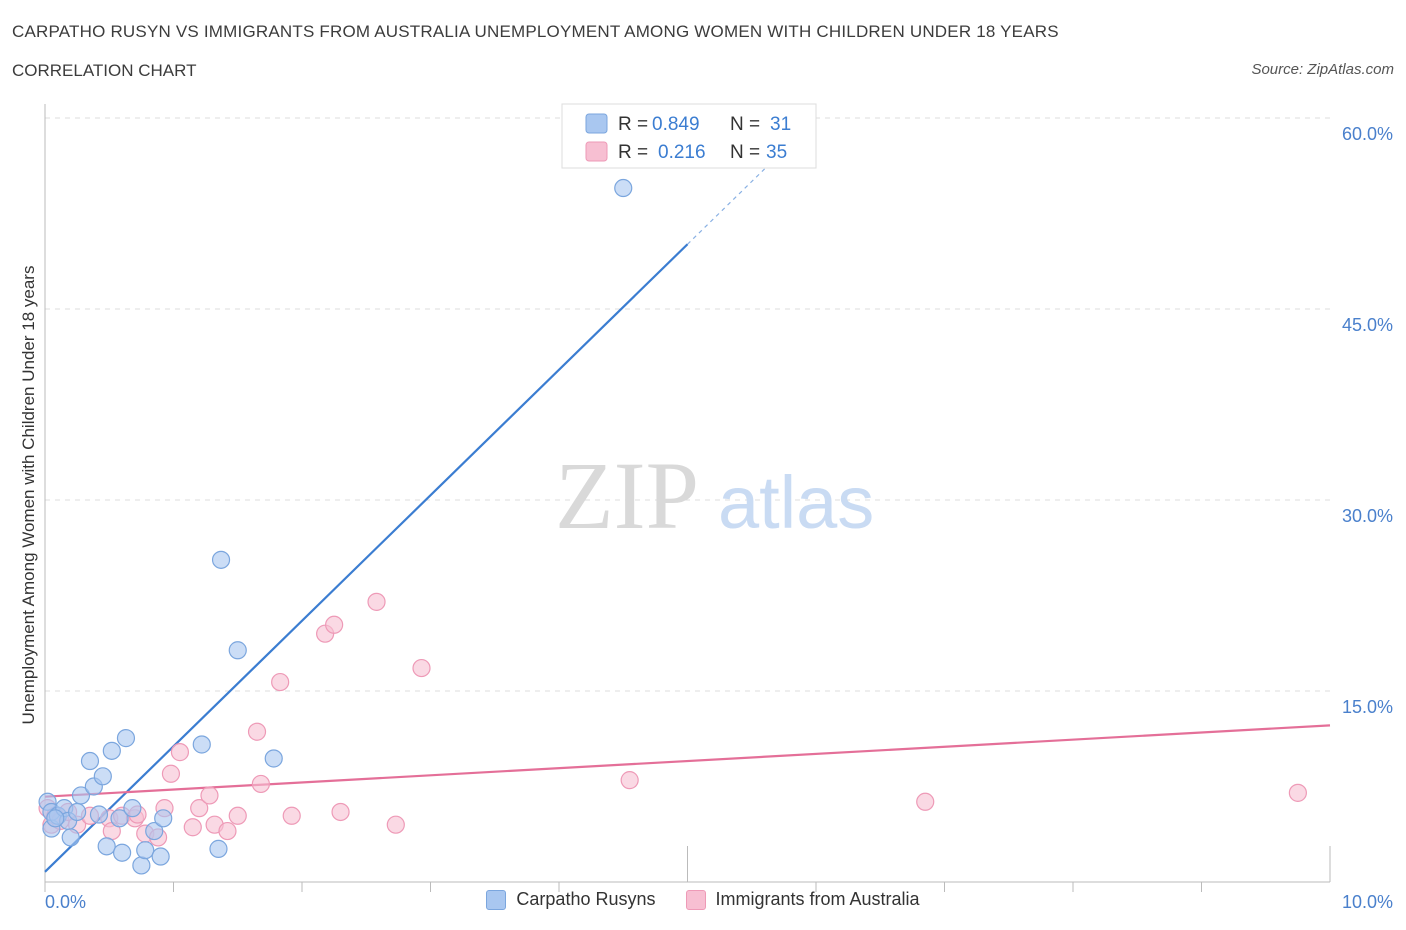 The width and height of the screenshot is (1406, 930). What do you see at coordinates (586, 899) in the screenshot?
I see `legend-label-carpatho: Carpatho Rusyns` at bounding box center [586, 899].